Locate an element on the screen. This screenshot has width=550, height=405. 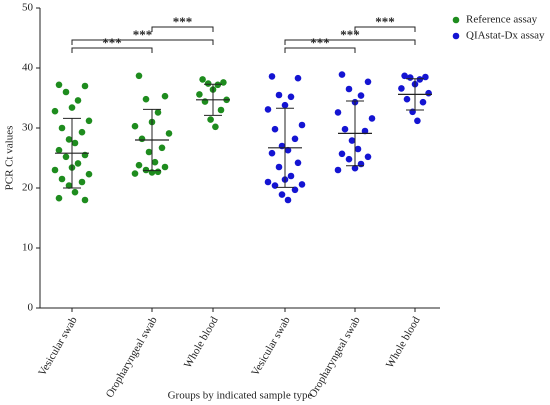
x-axis-label: Groups by indicated sample type is located at coordinates (240, 396).